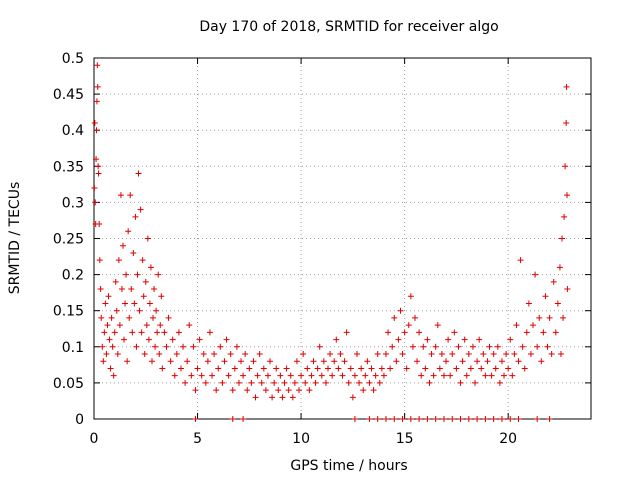  What do you see at coordinates (68, 312) in the screenshot?
I see `y-tick-label: 0.15` at bounding box center [68, 312].